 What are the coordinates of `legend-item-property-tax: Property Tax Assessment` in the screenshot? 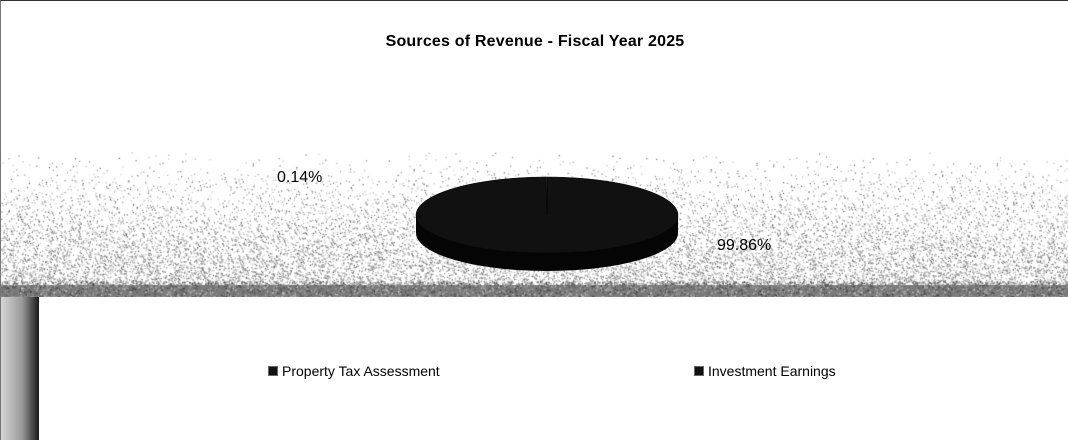 It's located at (354, 371).